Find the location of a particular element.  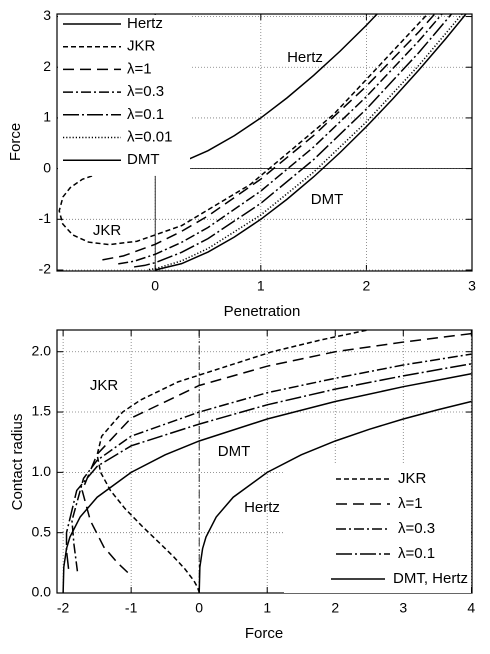

y-tick-label: -2 is located at coordinates (45, 269).